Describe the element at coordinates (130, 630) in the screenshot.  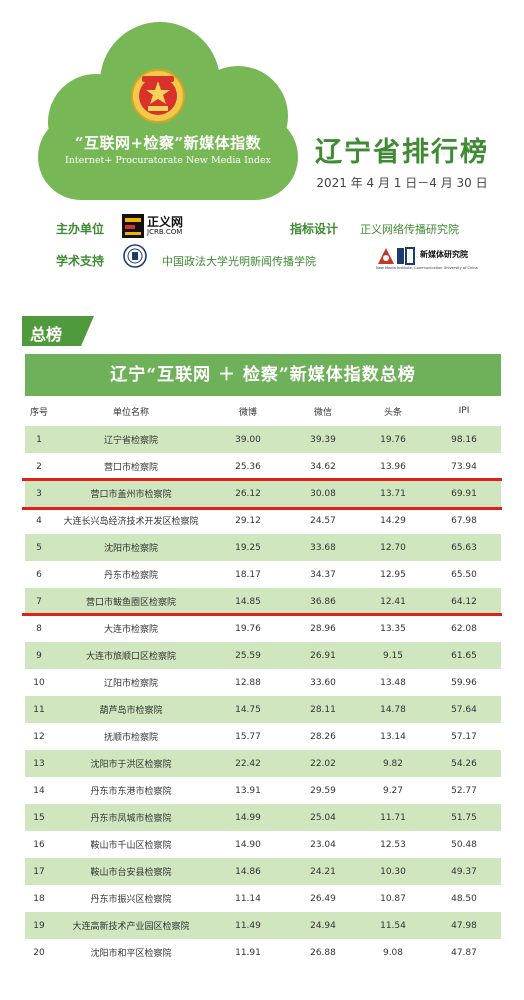
I see `cell-unit-name: 大连市检察院` at that location.